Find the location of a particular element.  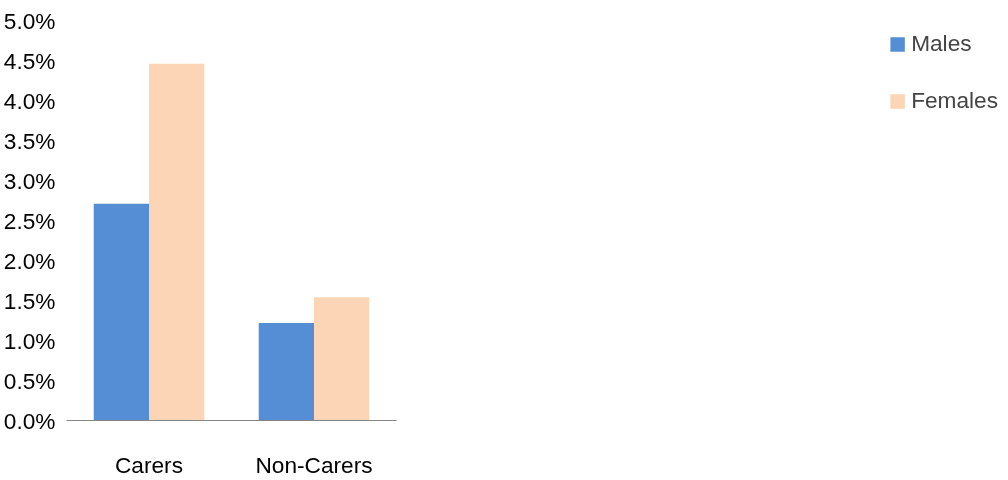

y-tick-label: 4.5% is located at coordinates (29, 60).